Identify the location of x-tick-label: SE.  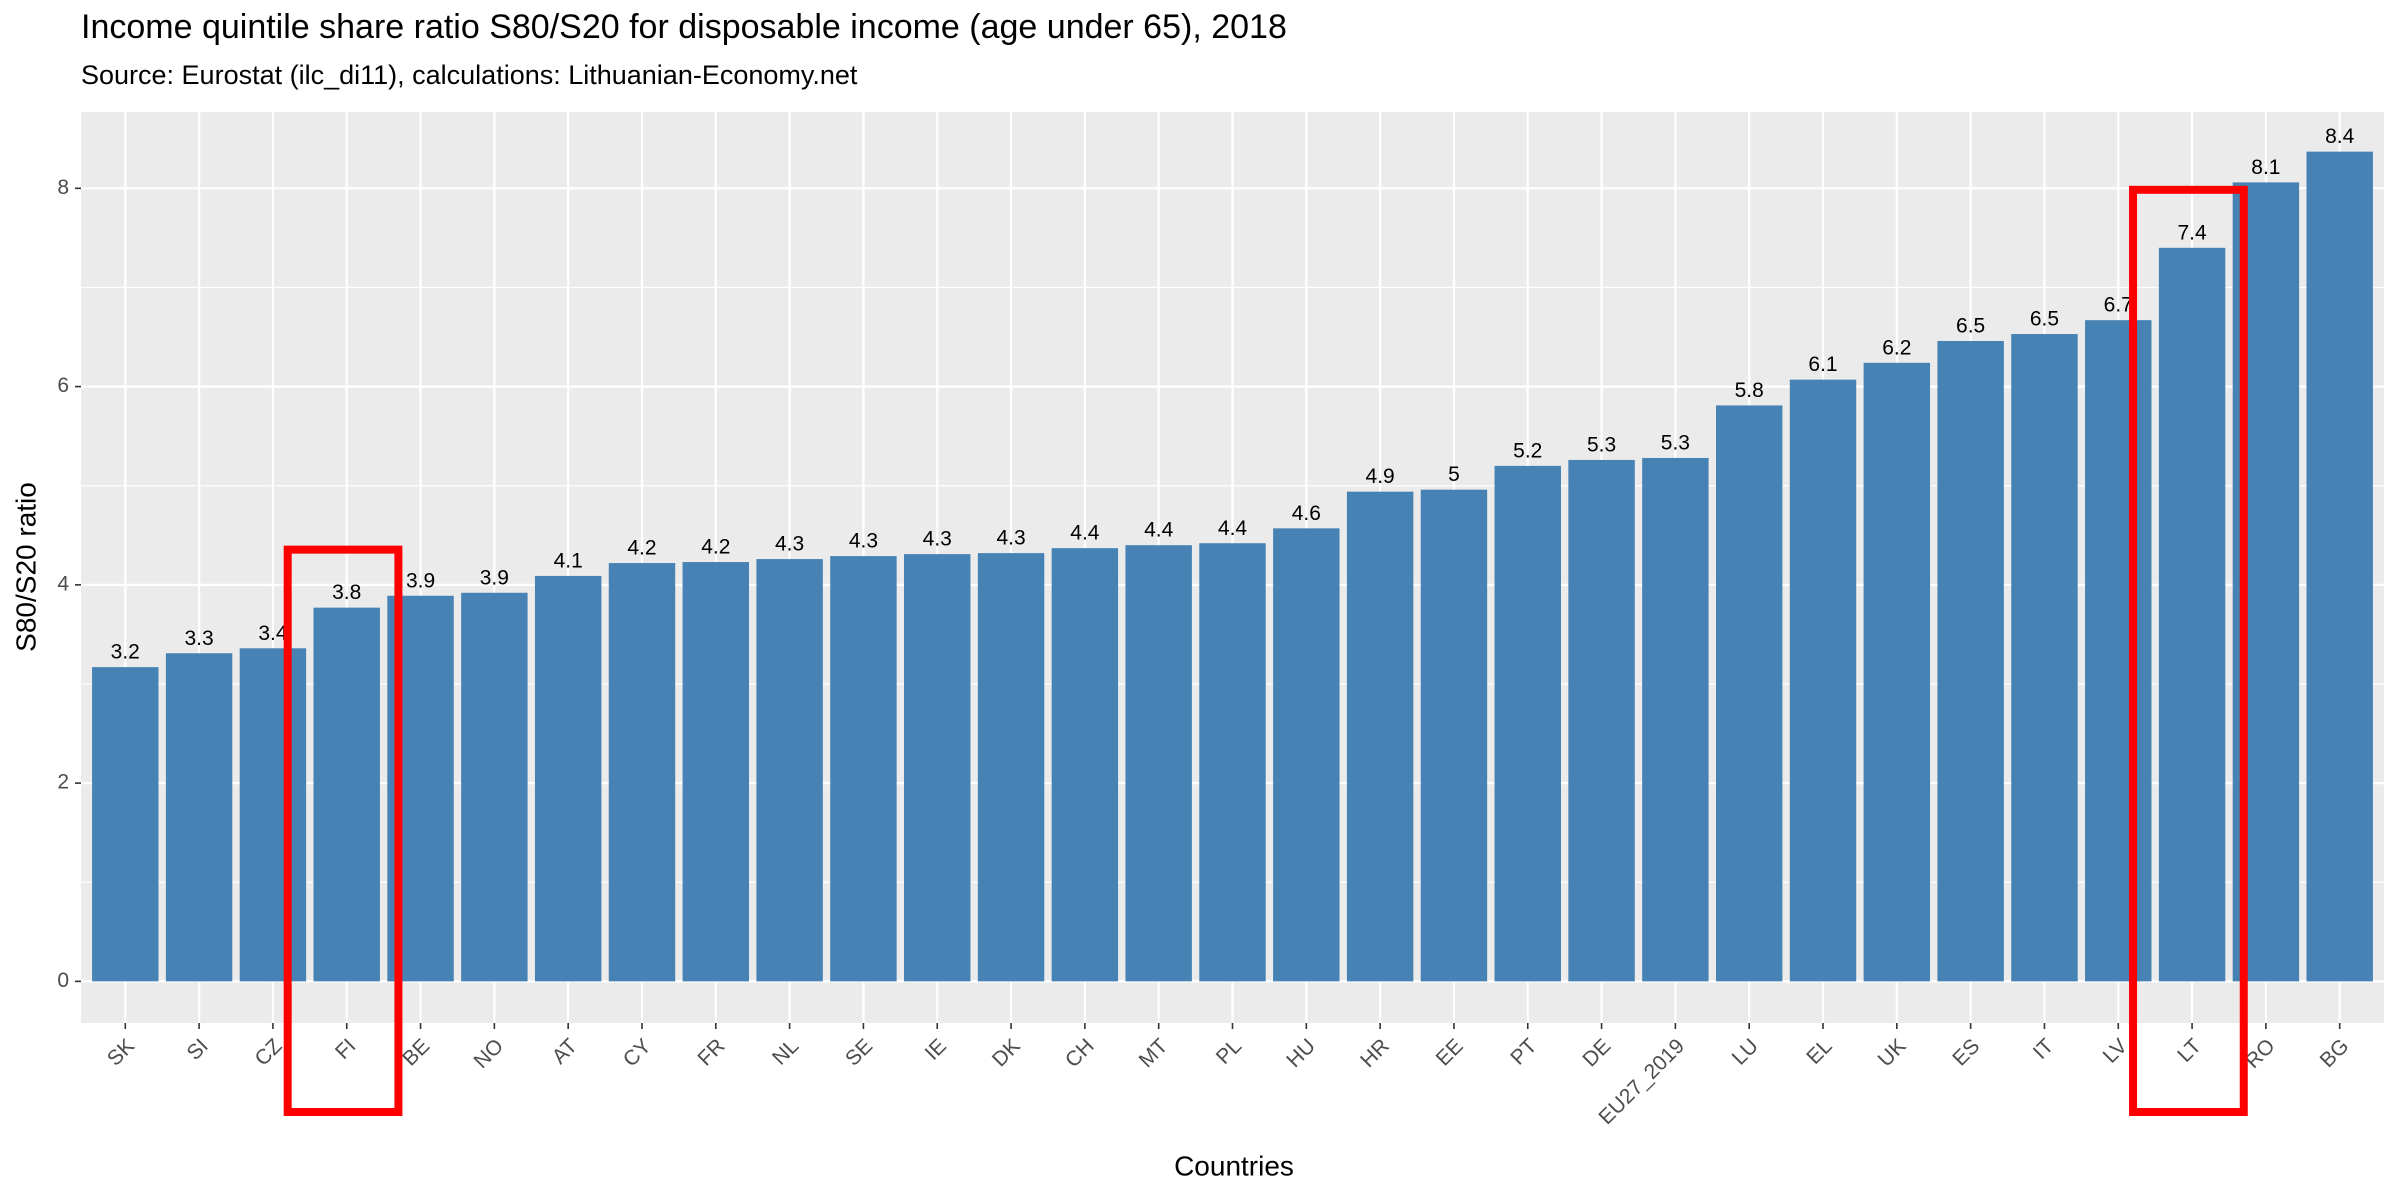
(859, 1052).